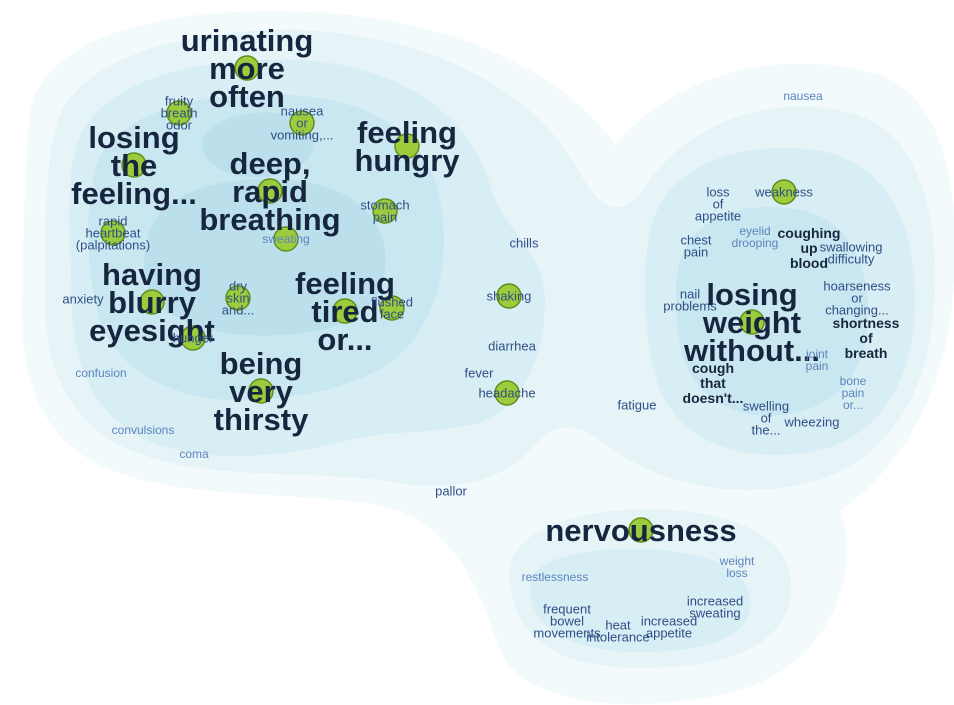 The width and height of the screenshot is (954, 705). I want to click on symptom-label-line: stomach, so click(384, 205).